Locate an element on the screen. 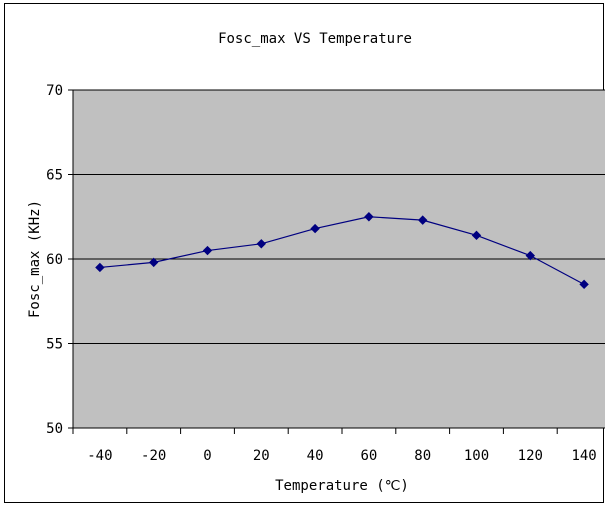 This screenshot has height=509, width=611. x-tick-label: 40 is located at coordinates (315, 456).